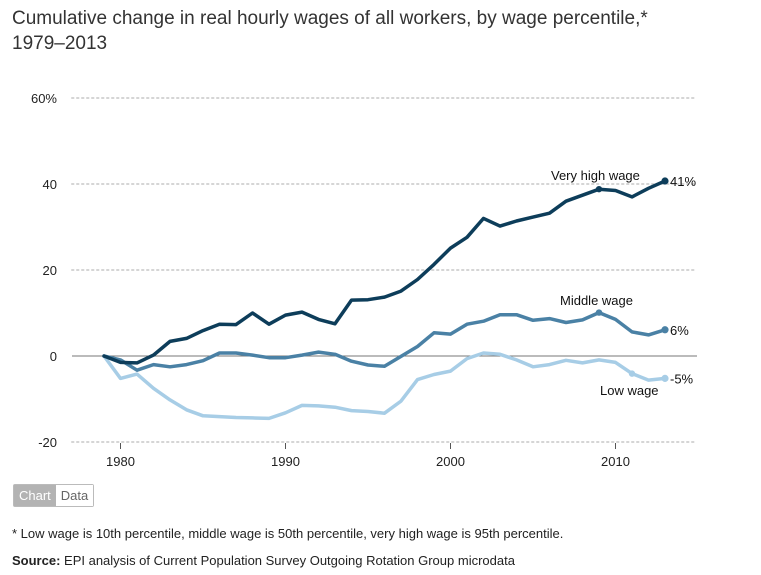 This screenshot has height=575, width=761. What do you see at coordinates (384, 386) in the screenshot?
I see `series-line-low-wage` at bounding box center [384, 386].